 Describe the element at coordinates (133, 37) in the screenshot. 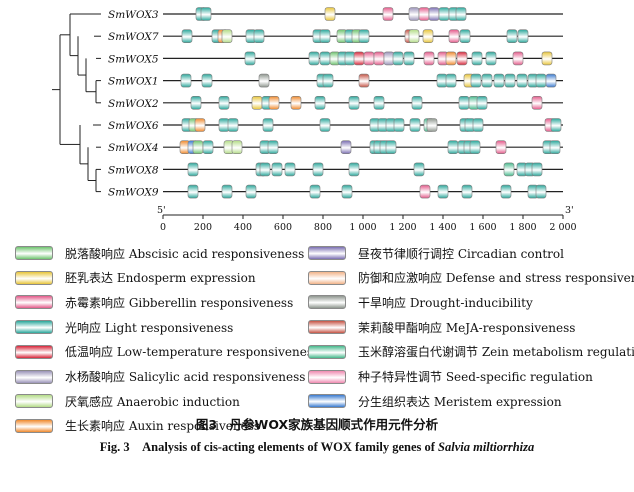

I see `gene-label: SmWOX7` at that location.